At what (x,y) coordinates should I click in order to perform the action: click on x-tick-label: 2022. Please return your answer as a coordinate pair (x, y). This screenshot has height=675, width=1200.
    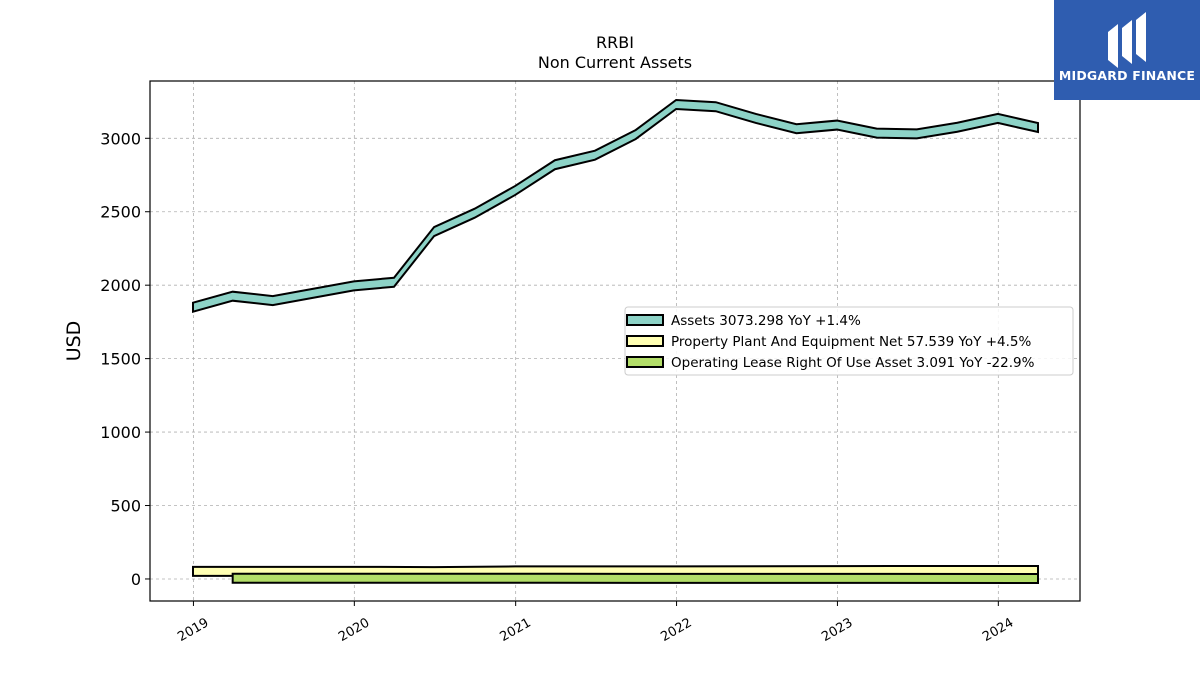
    Looking at the image, I should click on (676, 630).